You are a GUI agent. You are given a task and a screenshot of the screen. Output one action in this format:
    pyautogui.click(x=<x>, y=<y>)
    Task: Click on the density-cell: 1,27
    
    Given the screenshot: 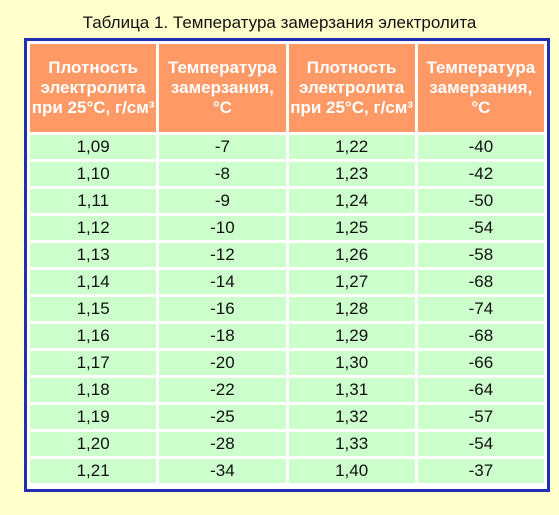 What is the action you would take?
    pyautogui.click(x=351, y=282)
    